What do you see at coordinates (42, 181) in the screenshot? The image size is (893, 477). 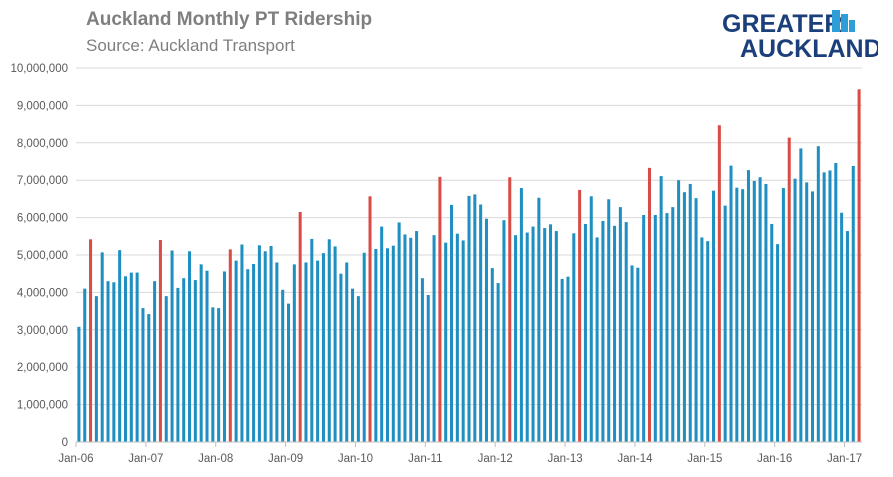 I see `y-tick-label: 7,000,000` at bounding box center [42, 181].